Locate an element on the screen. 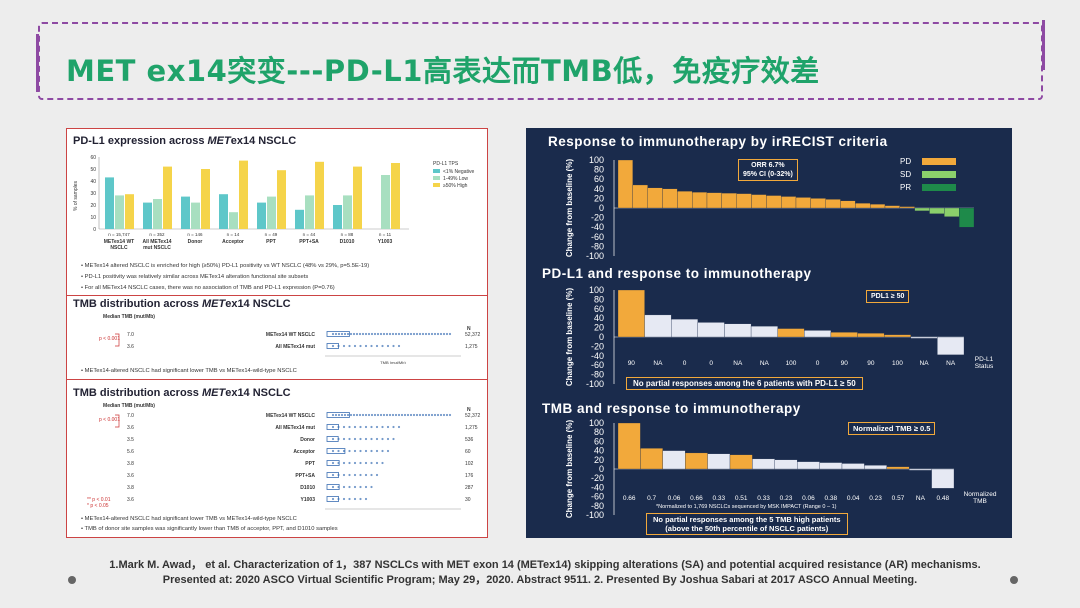 The image size is (1080, 608). box is located at coordinates (338, 415).